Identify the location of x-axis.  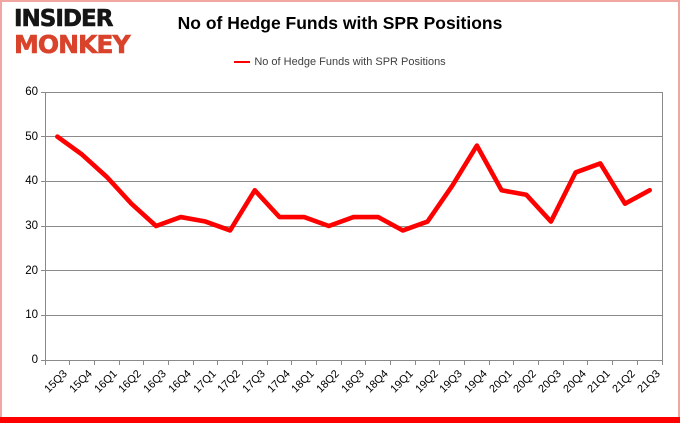
(354, 360).